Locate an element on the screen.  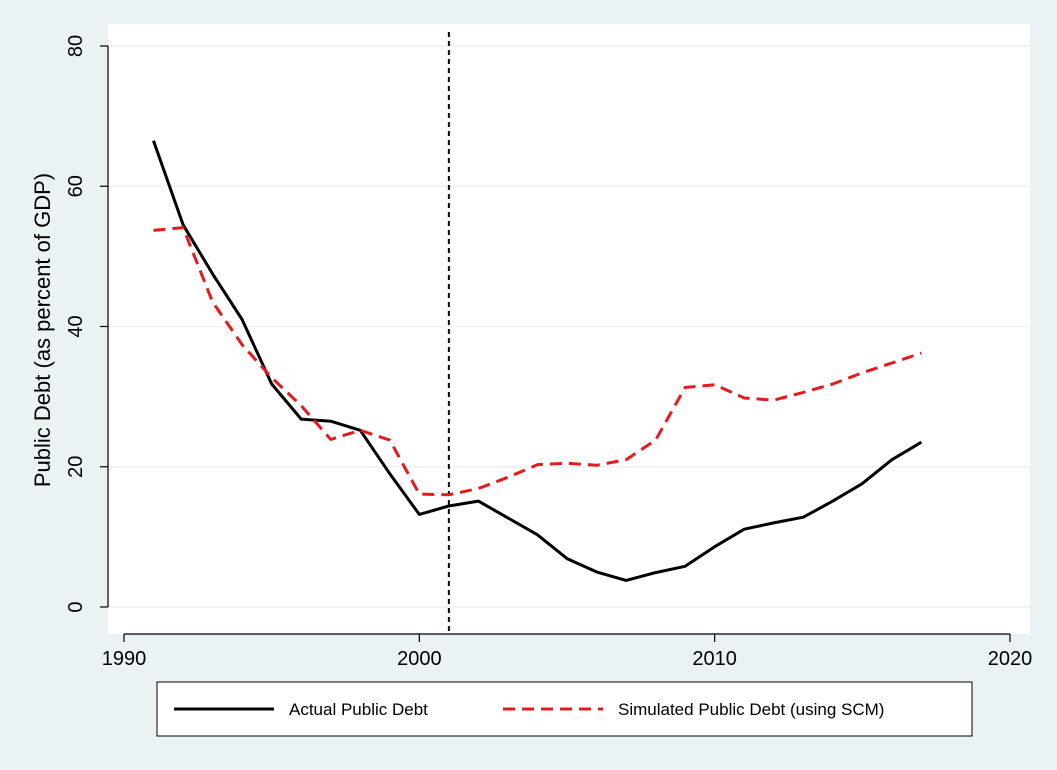
y-axis-title: Public Debt (as percent of GDP) is located at coordinates (42, 330).